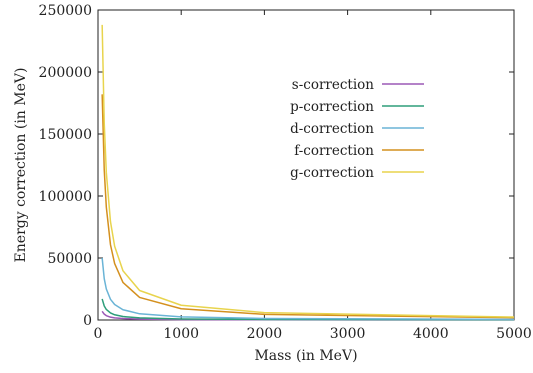 The height and width of the screenshot is (373, 533). Describe the element at coordinates (514, 334) in the screenshot. I see `x-tick-label: 5000` at that location.